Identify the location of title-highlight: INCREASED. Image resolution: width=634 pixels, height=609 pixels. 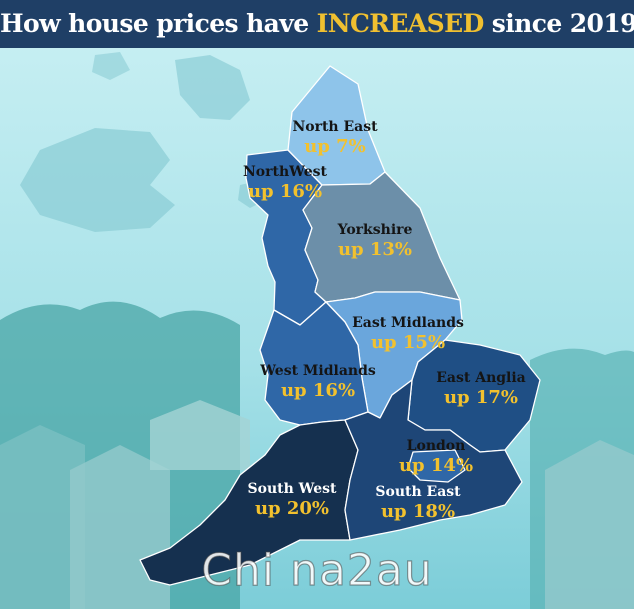
(400, 23).